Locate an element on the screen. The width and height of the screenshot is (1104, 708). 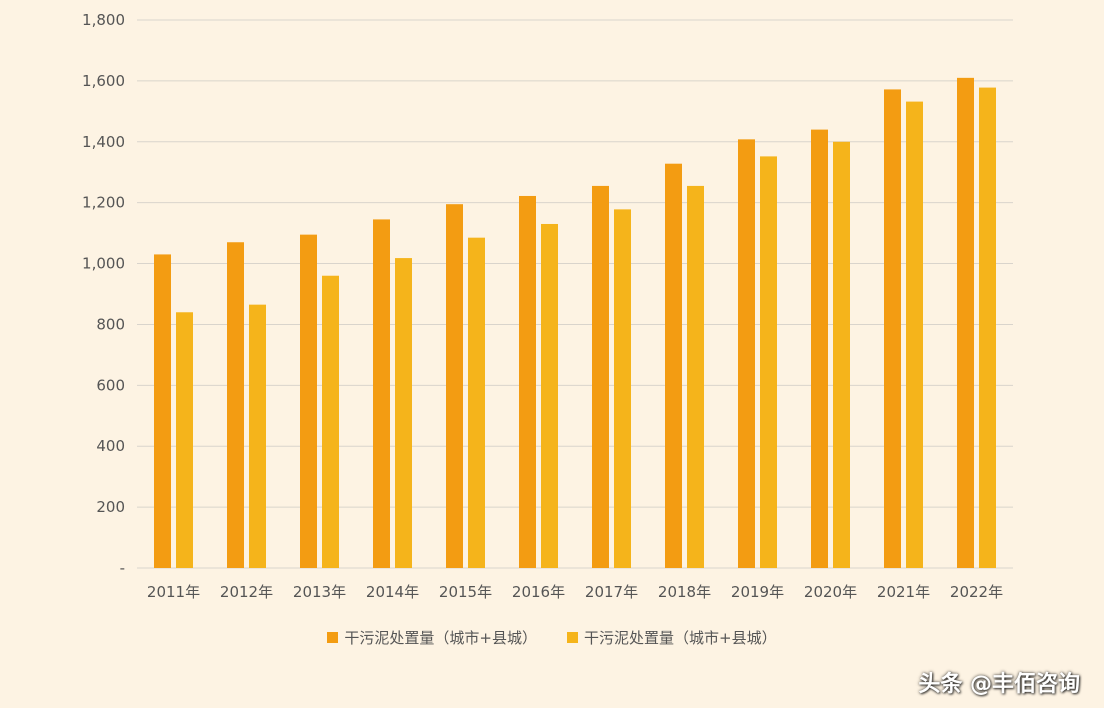
y-tick-label: 800 is located at coordinates (110, 324).